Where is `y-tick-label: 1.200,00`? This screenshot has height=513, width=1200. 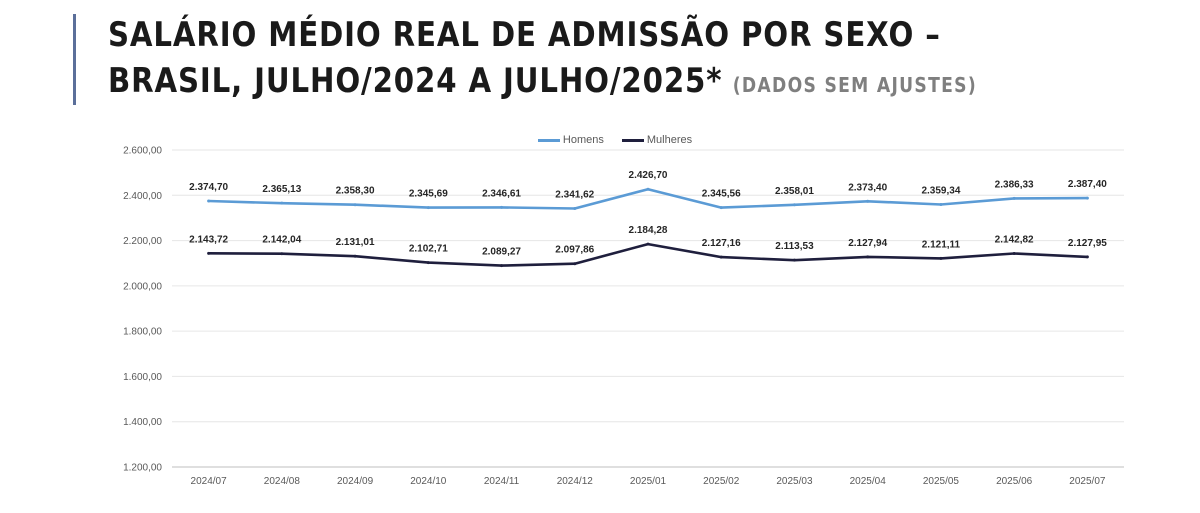
y-tick-label: 1.200,00 is located at coordinates (142, 468).